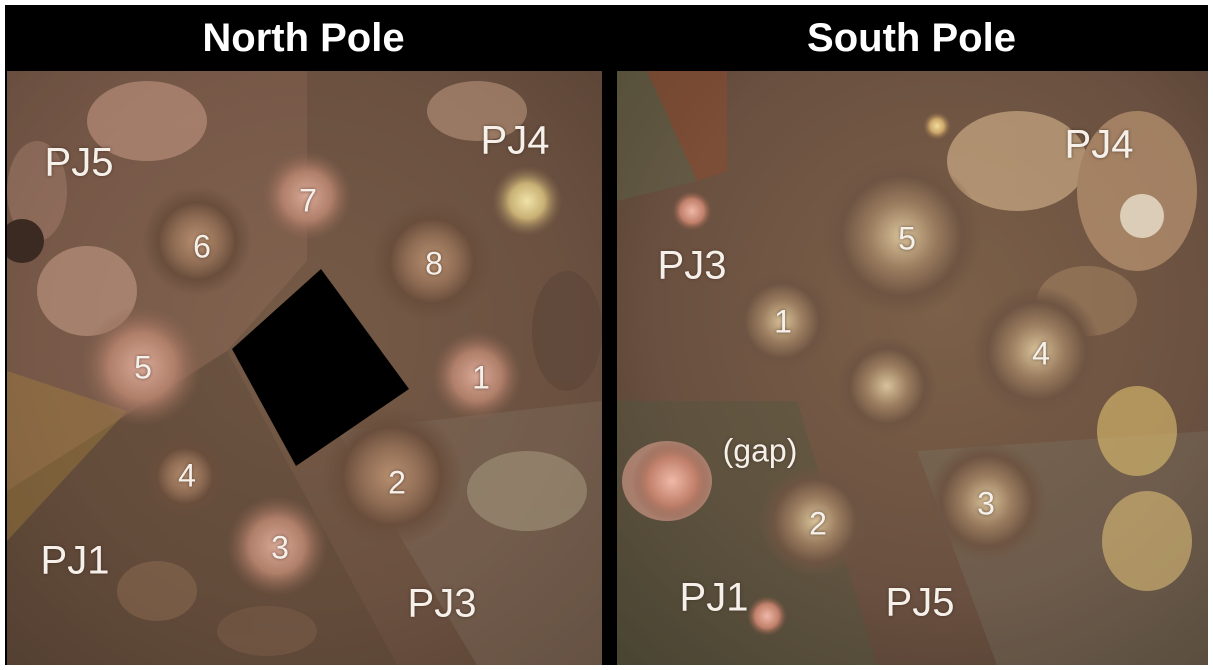  Describe the element at coordinates (303, 38) in the screenshot. I see `north-pole-title: North Pole` at that location.